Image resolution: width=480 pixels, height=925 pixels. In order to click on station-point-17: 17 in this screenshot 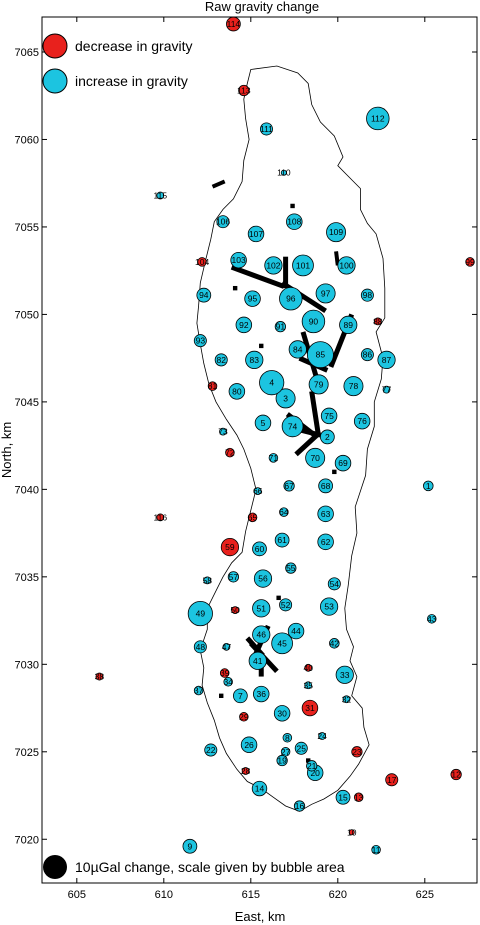, I will do `click(392, 780)`.